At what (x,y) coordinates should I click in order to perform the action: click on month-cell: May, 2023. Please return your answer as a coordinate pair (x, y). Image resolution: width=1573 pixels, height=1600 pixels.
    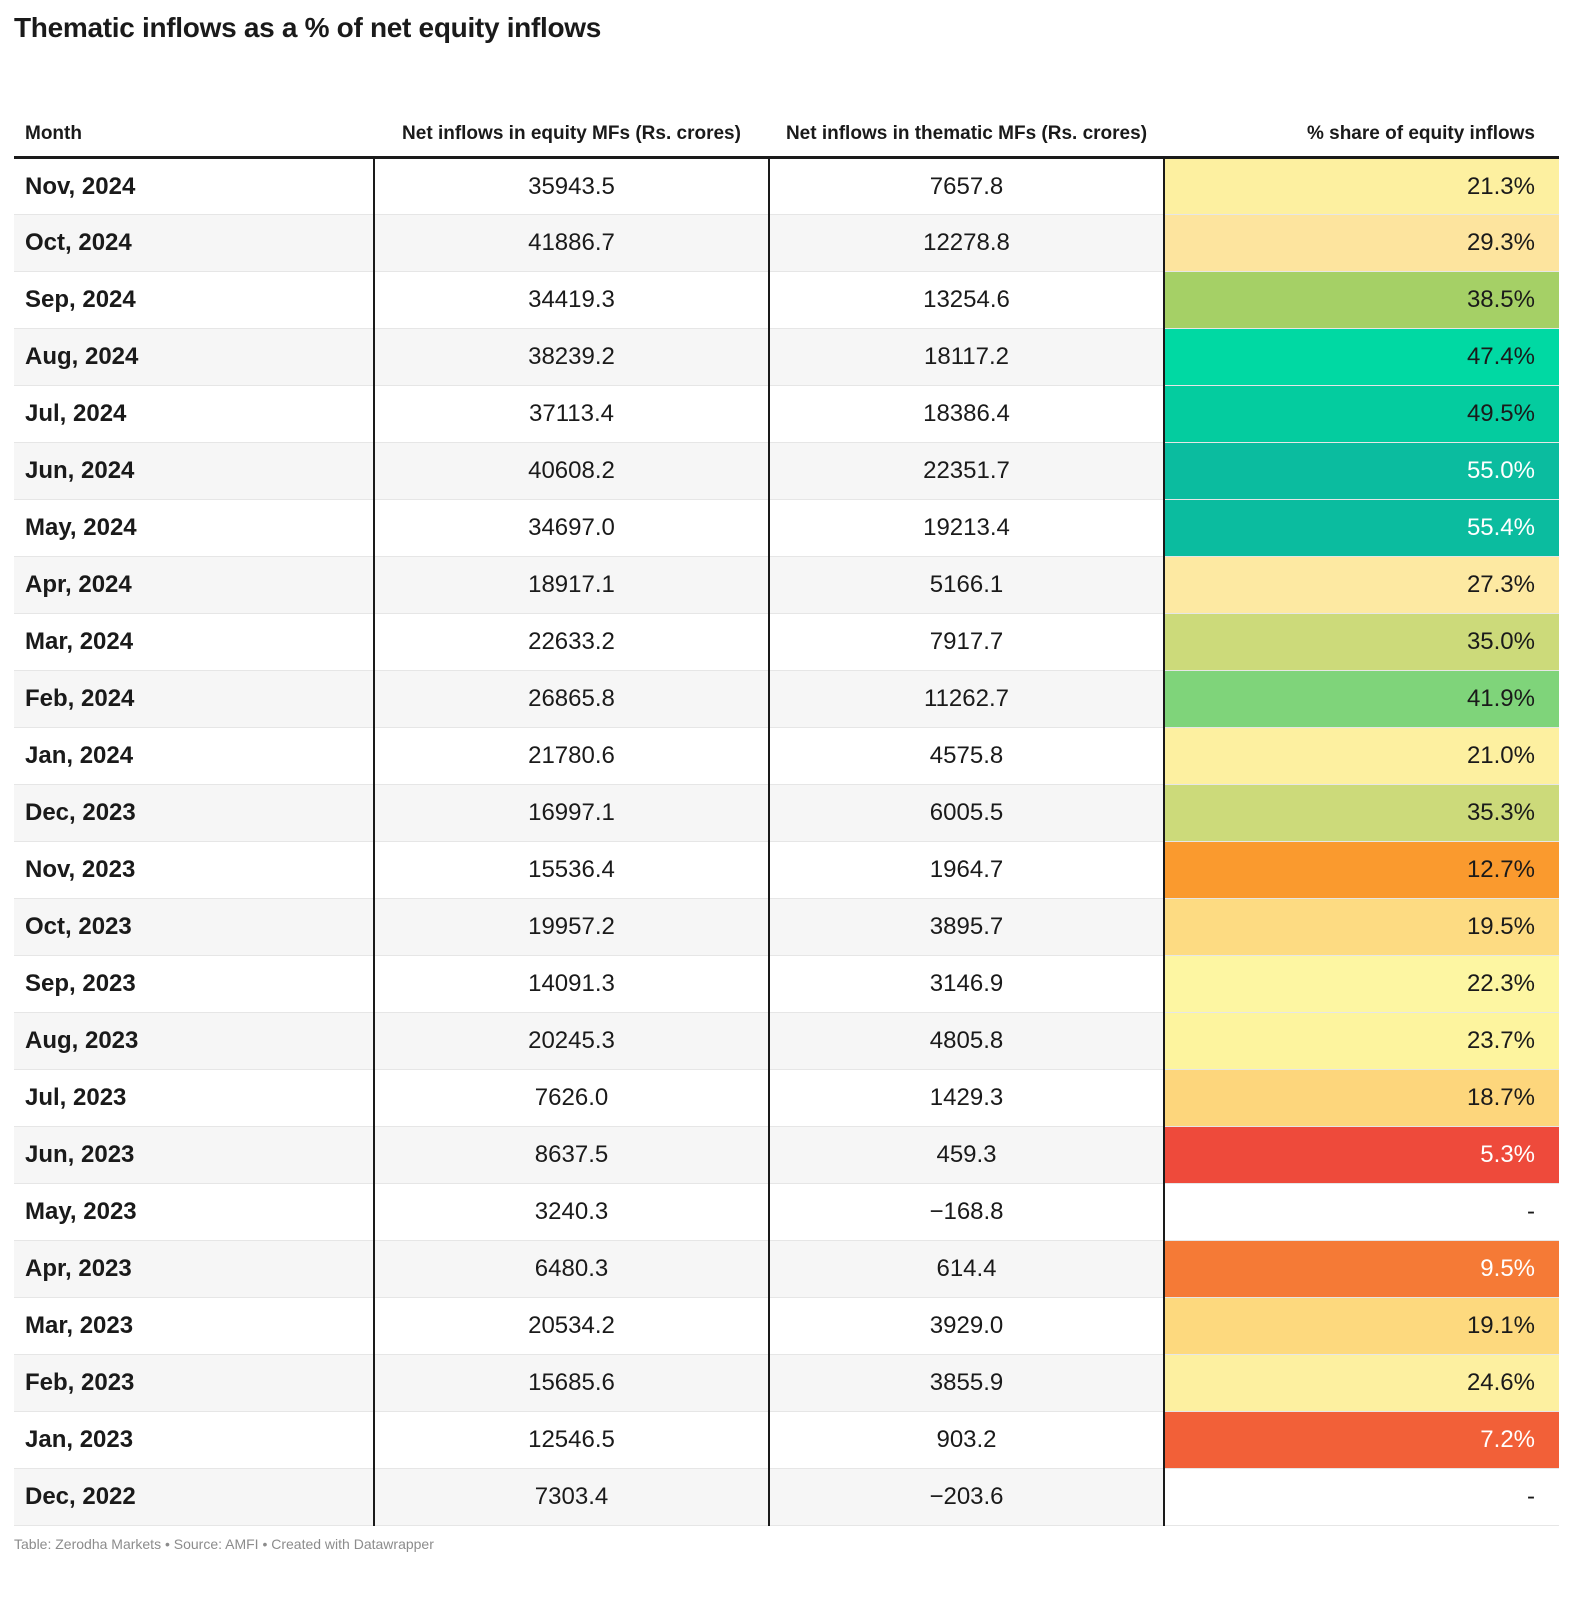
    Looking at the image, I should click on (194, 1212).